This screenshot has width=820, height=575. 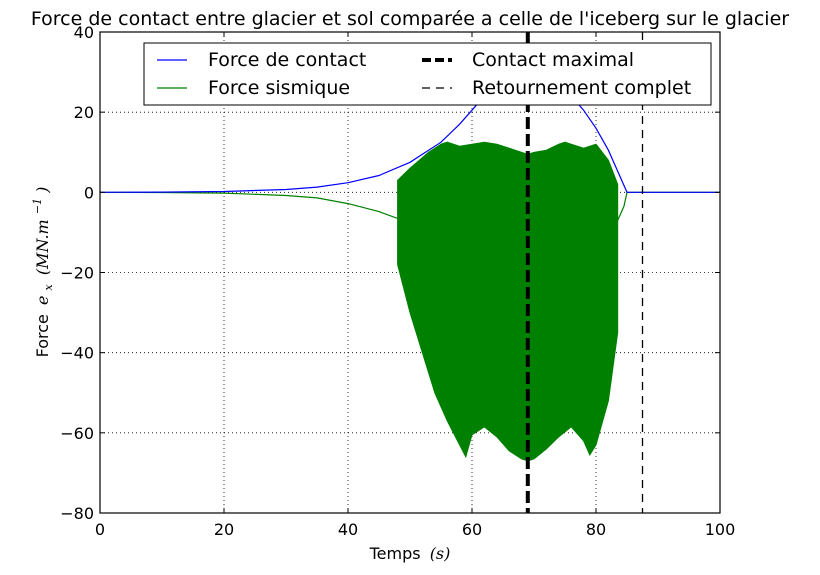 I want to click on legend-box, so click(x=427, y=74).